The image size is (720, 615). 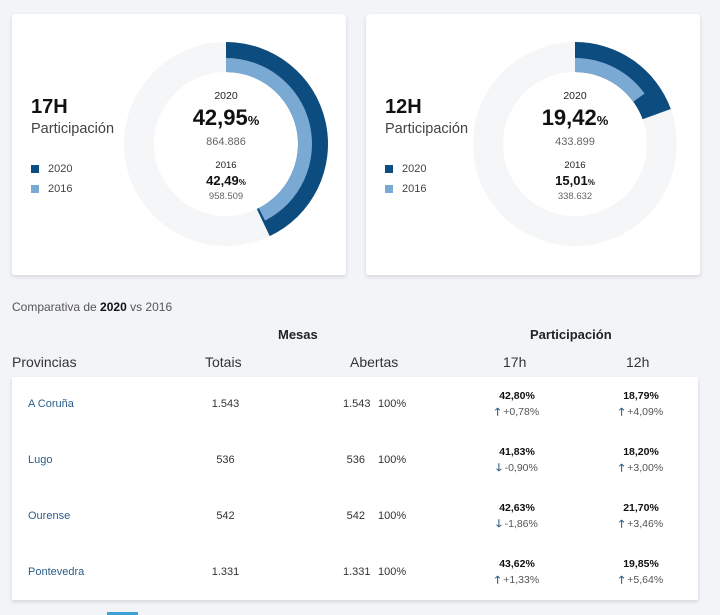 What do you see at coordinates (641, 564) in the screenshot?
I see `participation-value: 19,85%` at bounding box center [641, 564].